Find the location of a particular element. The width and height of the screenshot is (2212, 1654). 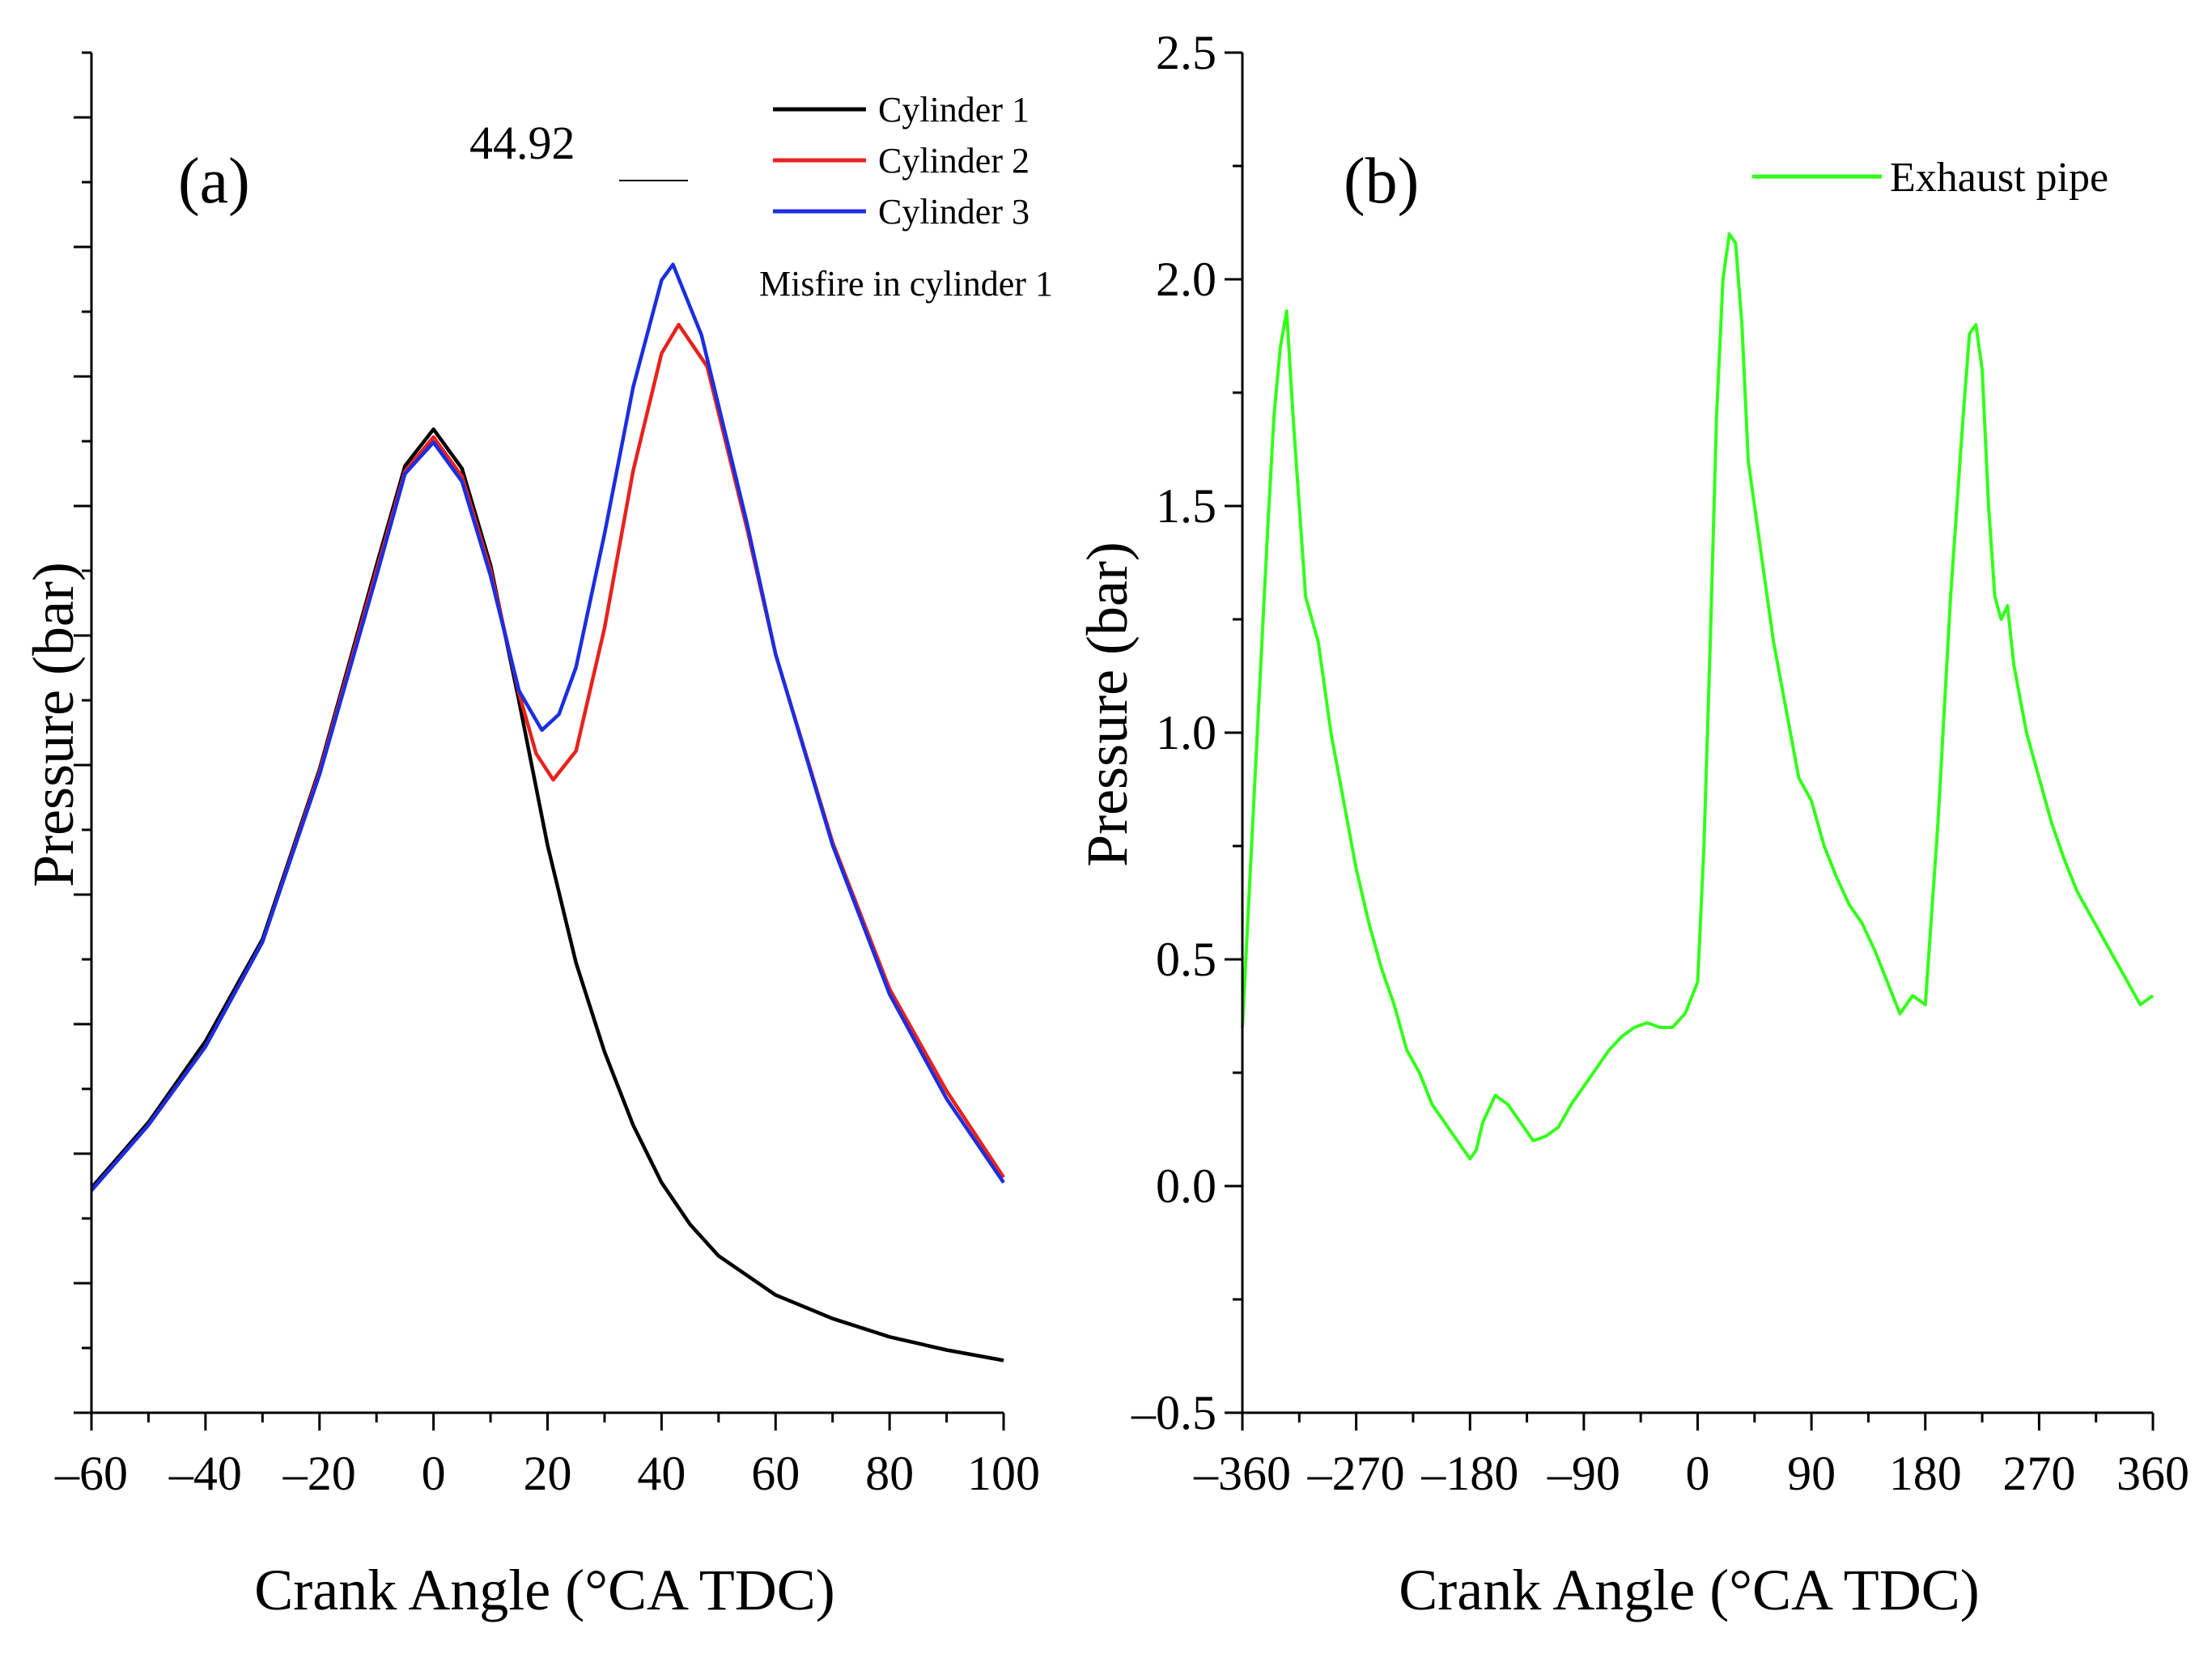

x-tick-label: –20 is located at coordinates (319, 1473).